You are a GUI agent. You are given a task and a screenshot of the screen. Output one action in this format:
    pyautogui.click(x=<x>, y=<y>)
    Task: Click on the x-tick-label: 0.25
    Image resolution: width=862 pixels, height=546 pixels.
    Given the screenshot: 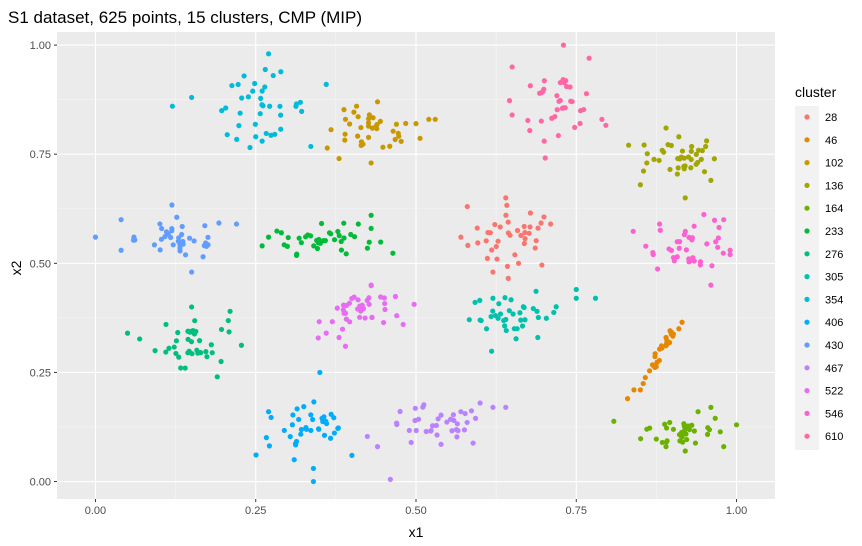 What is the action you would take?
    pyautogui.click(x=255, y=511)
    